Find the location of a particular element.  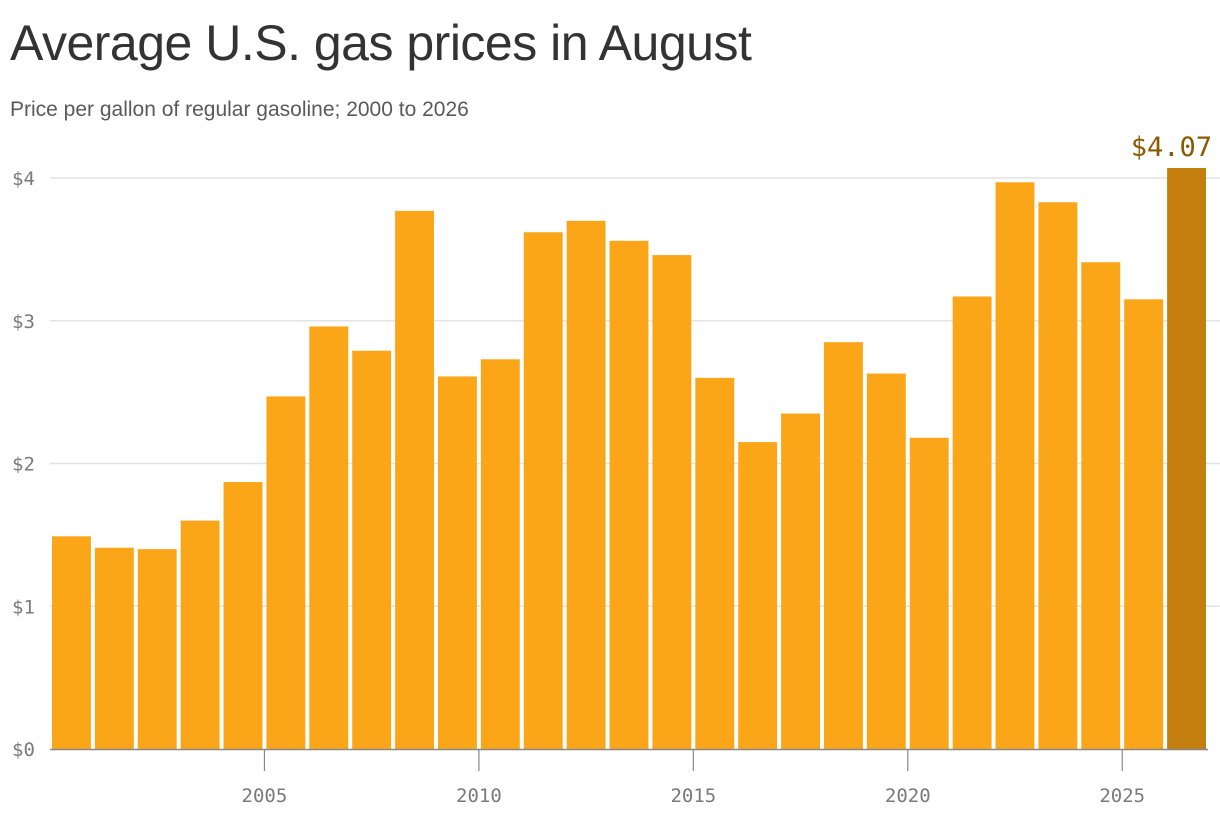

bar-2013 is located at coordinates (629, 494).